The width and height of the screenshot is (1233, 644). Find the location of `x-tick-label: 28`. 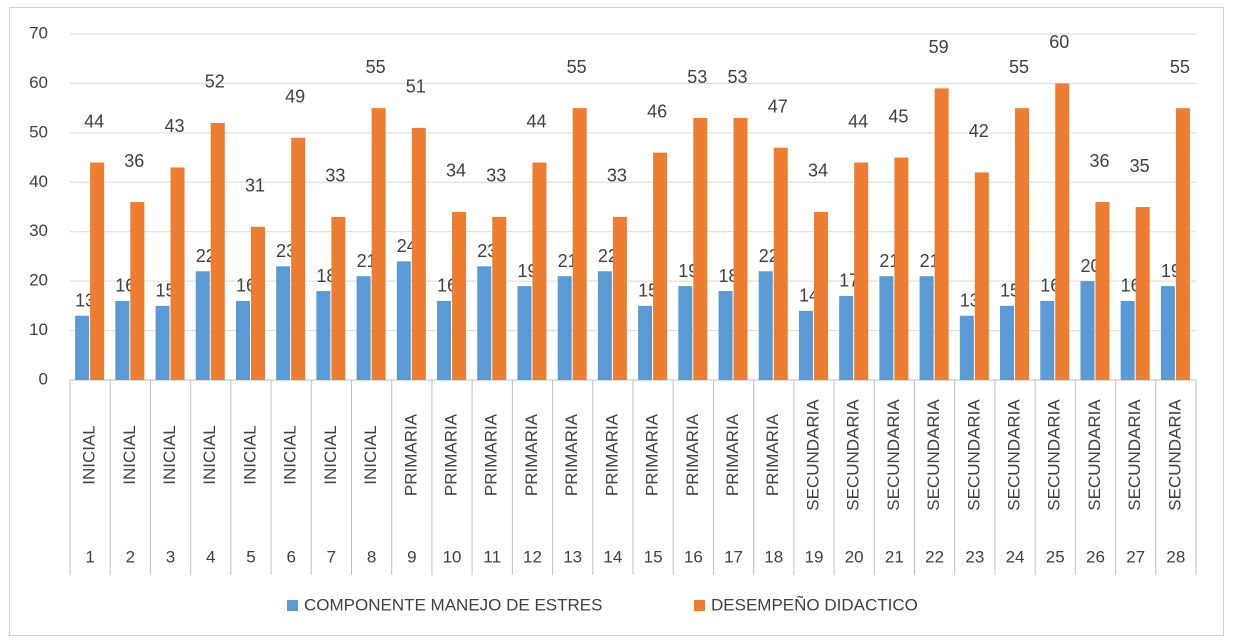

x-tick-label: 28 is located at coordinates (1175, 556).